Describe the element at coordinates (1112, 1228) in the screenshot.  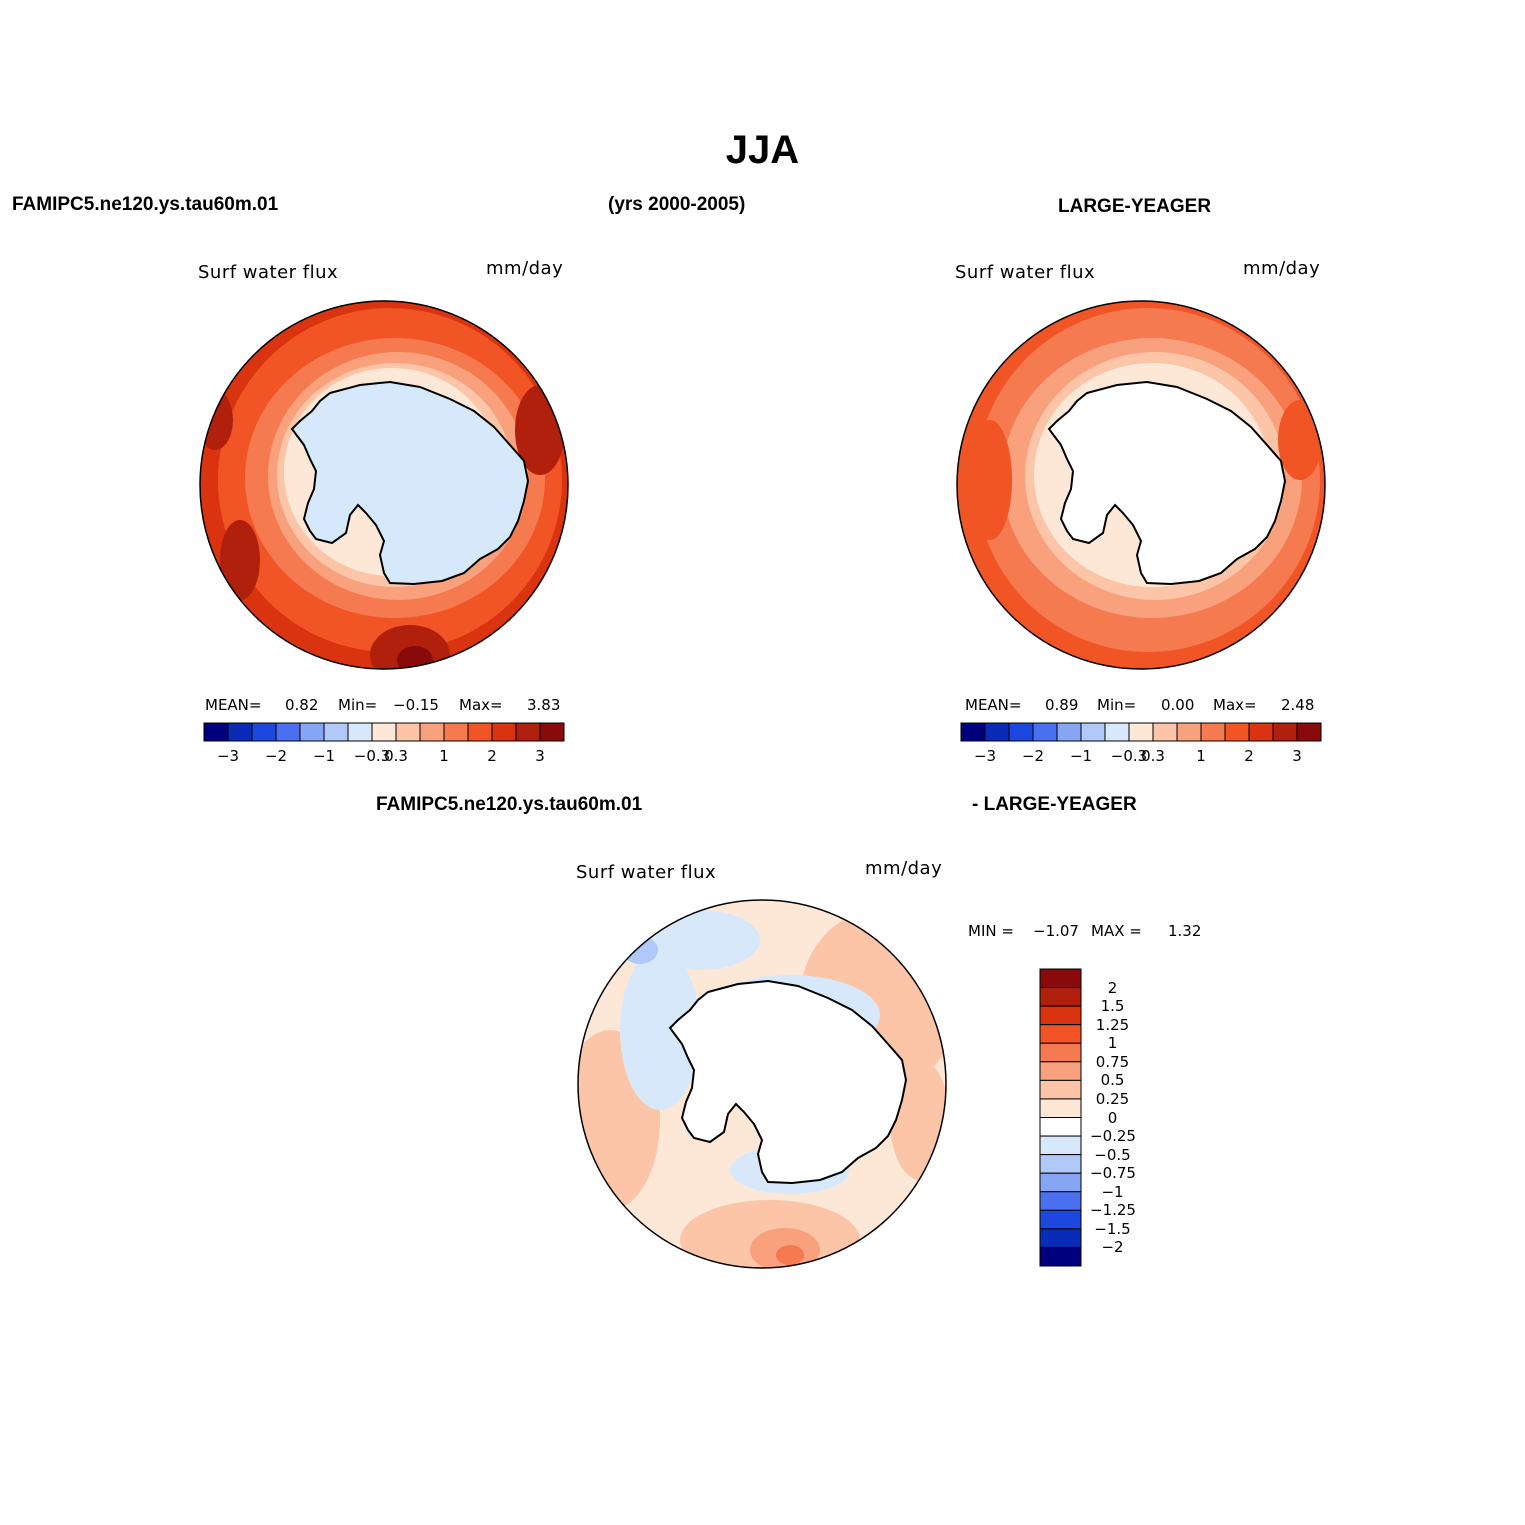
I see `colorbar-level-label: −1.5` at that location.